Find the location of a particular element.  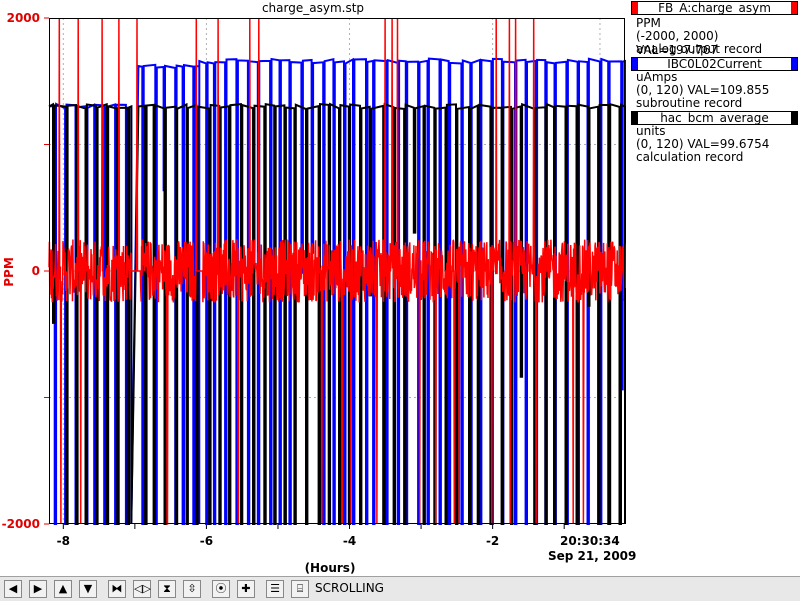

x-end-date: Sep 21, 2009 is located at coordinates (592, 556).